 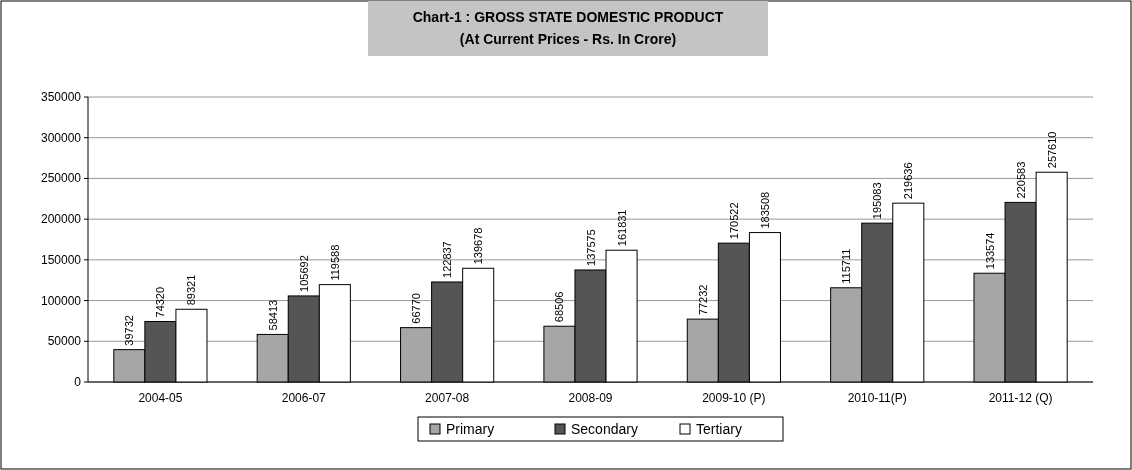 What do you see at coordinates (191, 290) in the screenshot?
I see `data-label: 89321` at bounding box center [191, 290].